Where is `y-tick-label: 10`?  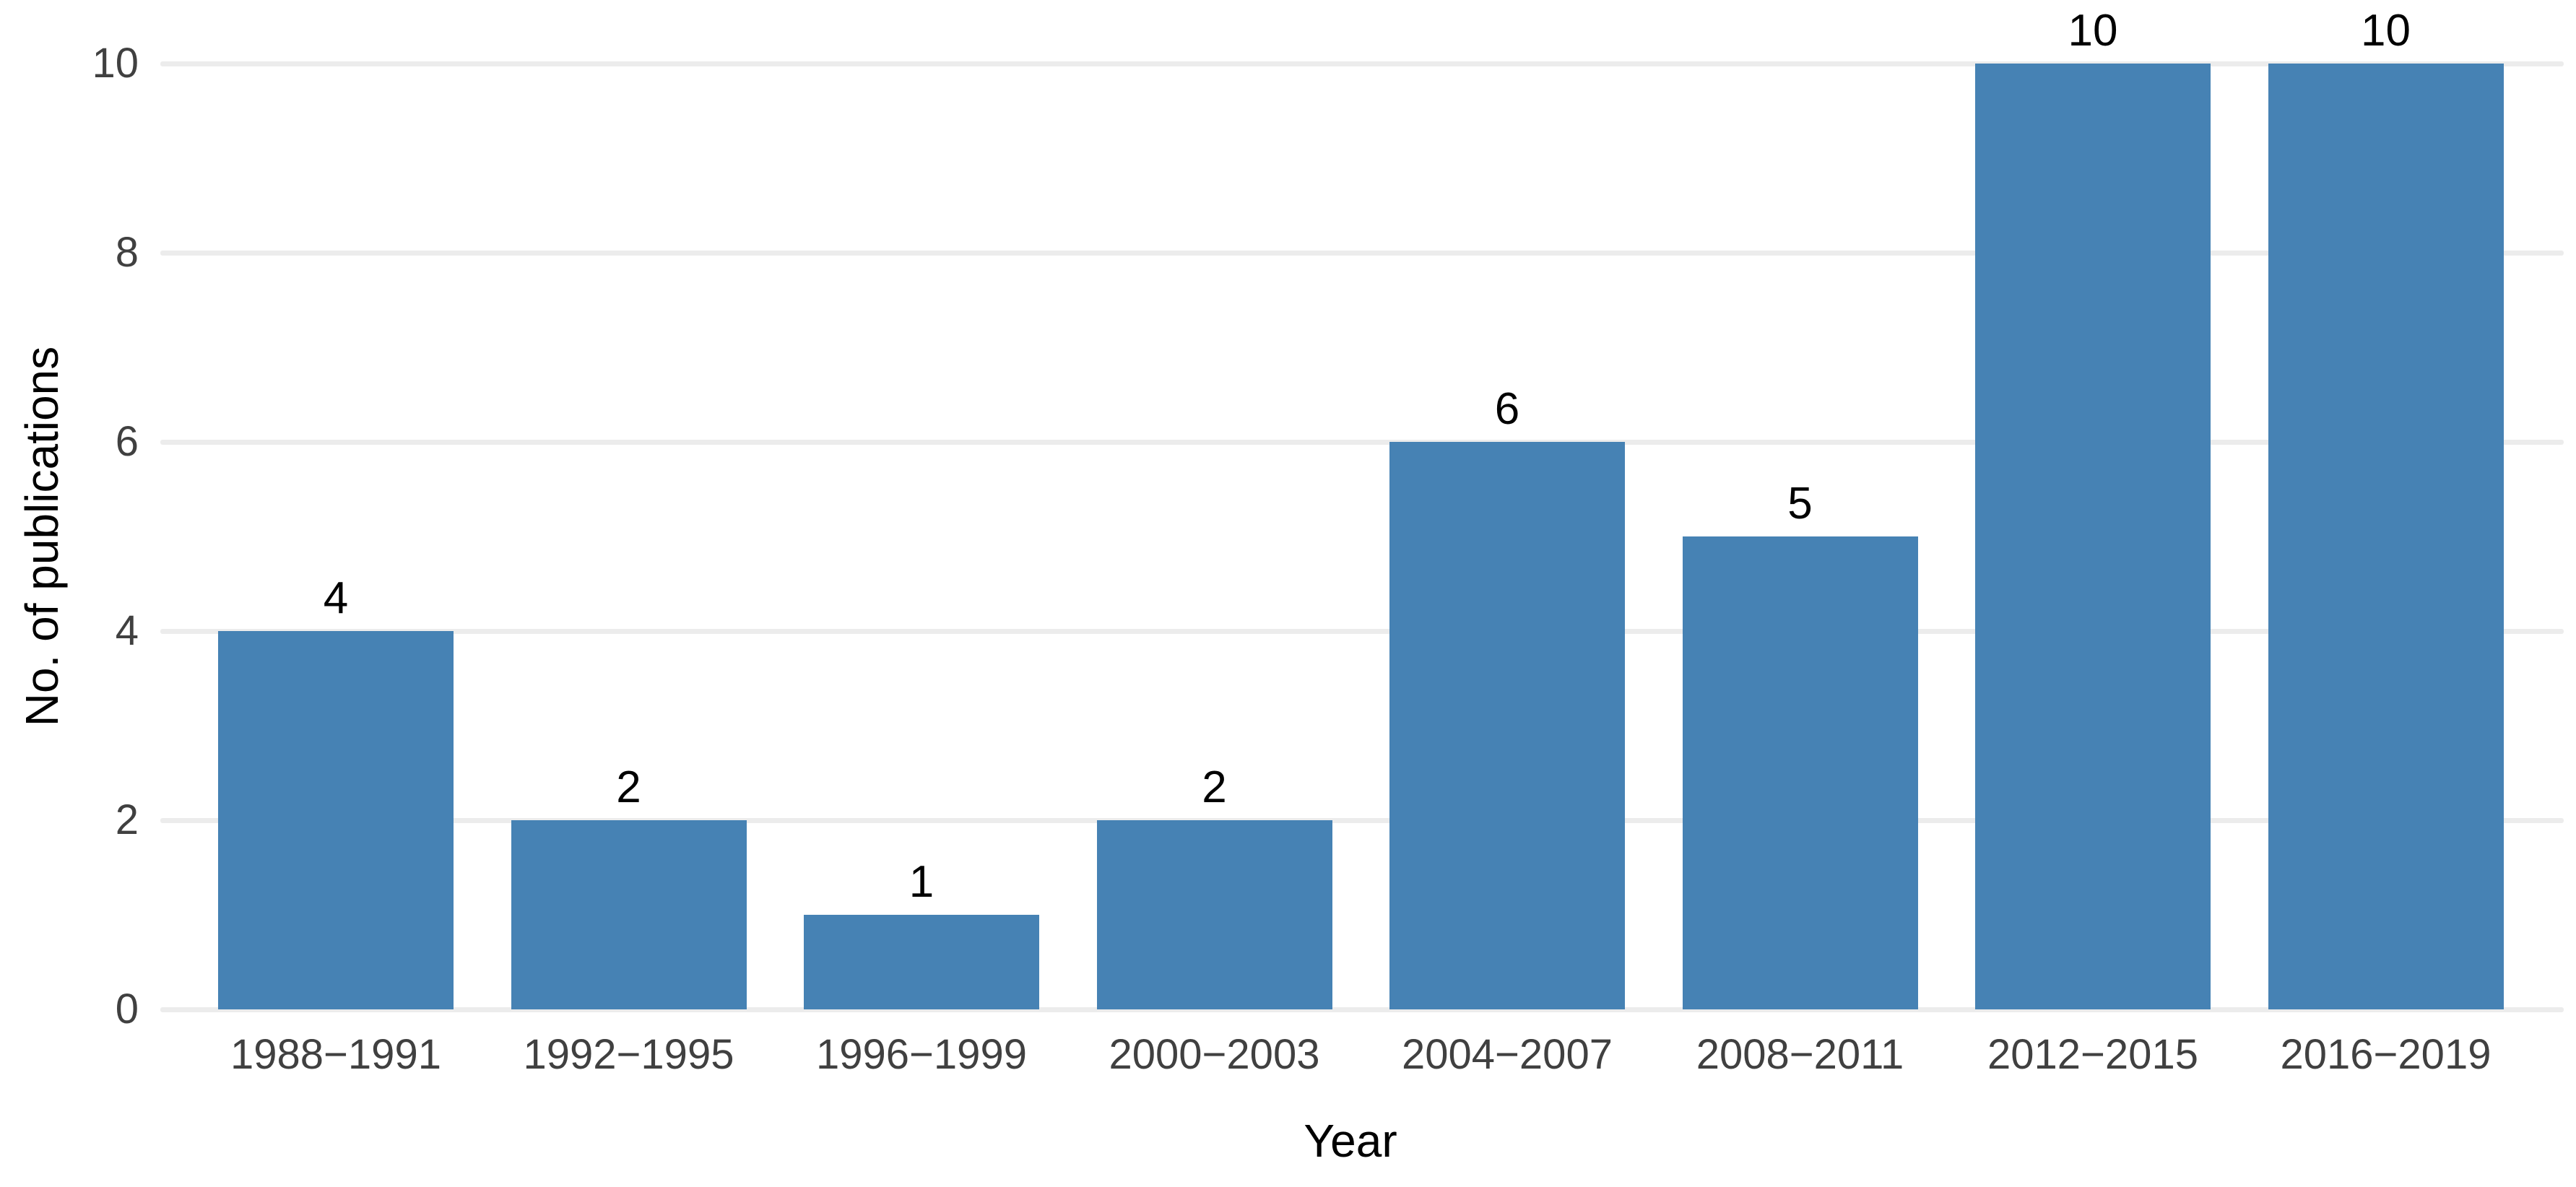 y-tick-label: 10 is located at coordinates (115, 63).